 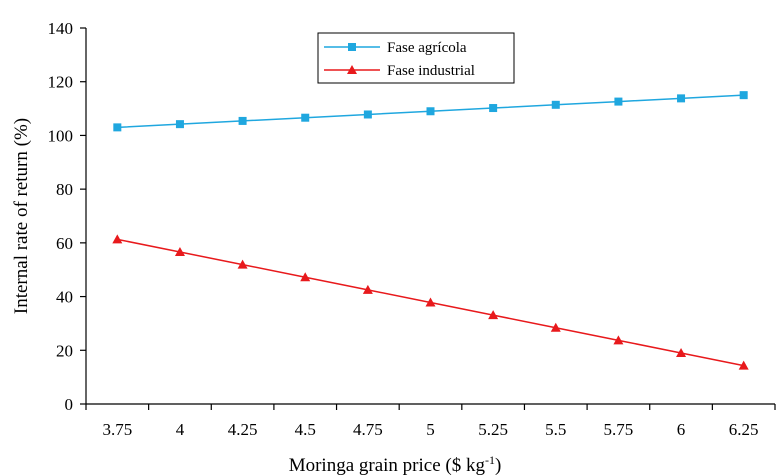 What do you see at coordinates (64, 350) in the screenshot?
I see `y-tick-label: 20` at bounding box center [64, 350].